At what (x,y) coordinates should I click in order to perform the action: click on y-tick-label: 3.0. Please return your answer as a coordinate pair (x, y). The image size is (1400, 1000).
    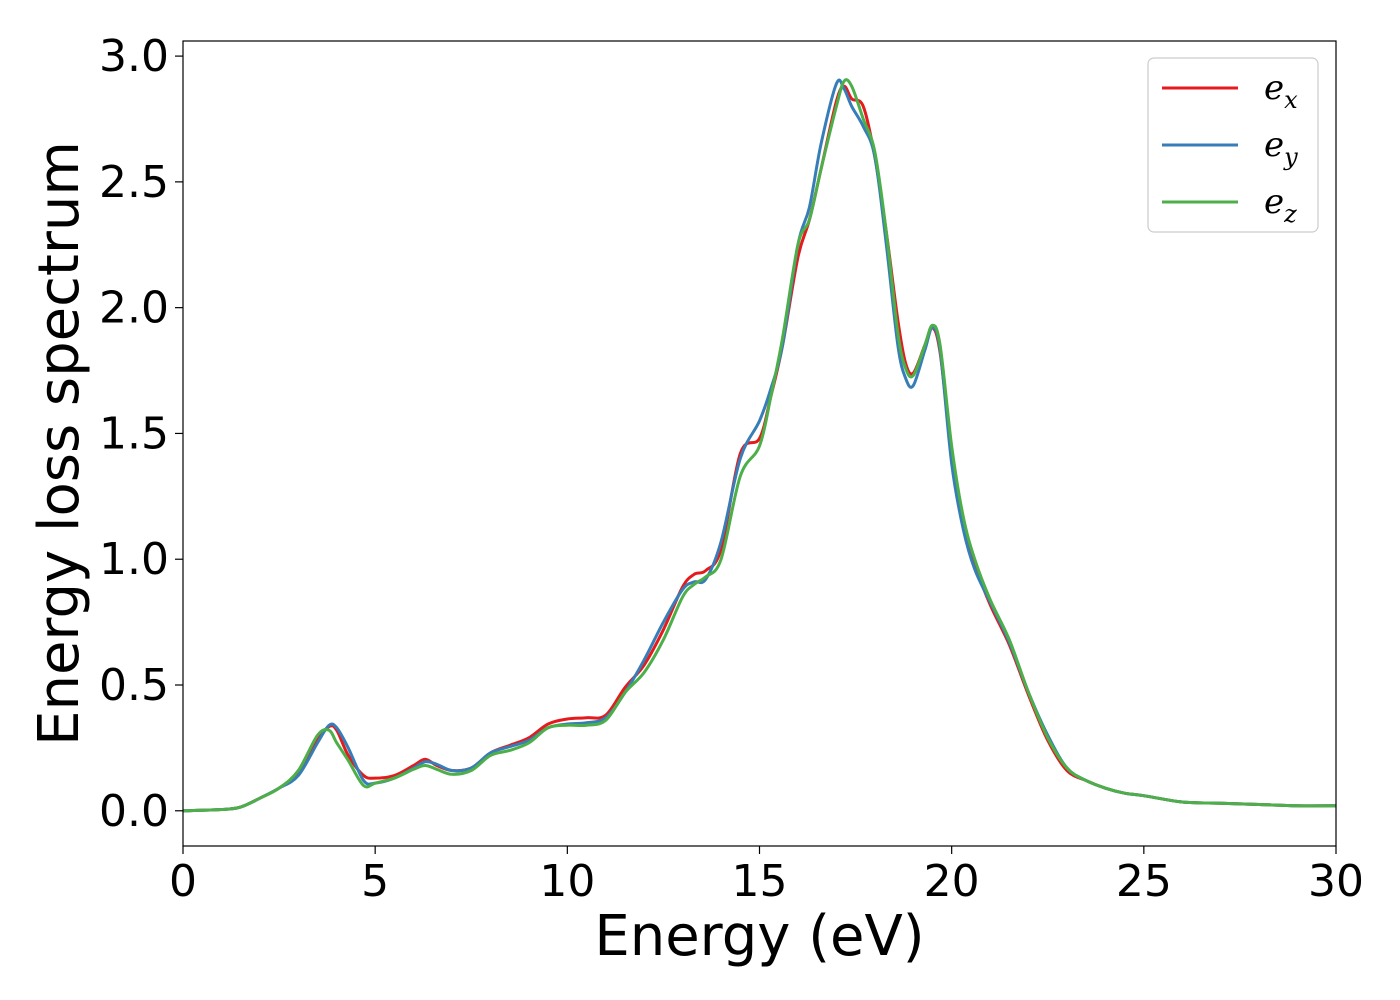
    Looking at the image, I should click on (134, 56).